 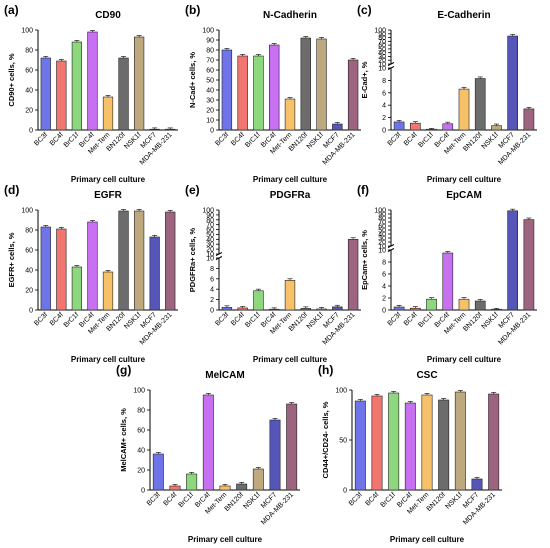 I want to click on y-tick-label: 70, so click(x=210, y=61).